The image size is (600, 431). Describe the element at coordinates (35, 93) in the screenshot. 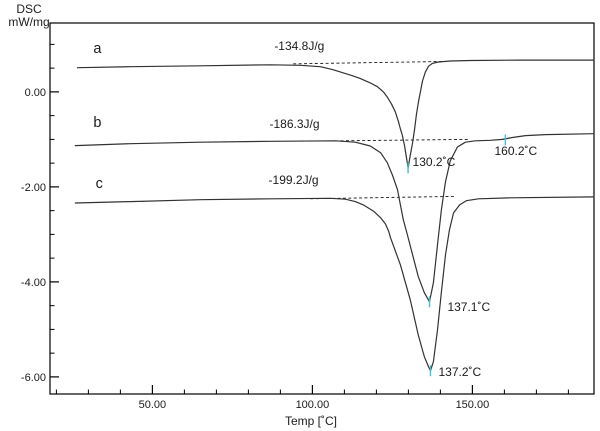

I see `y-tick-label: 0.00` at that location.